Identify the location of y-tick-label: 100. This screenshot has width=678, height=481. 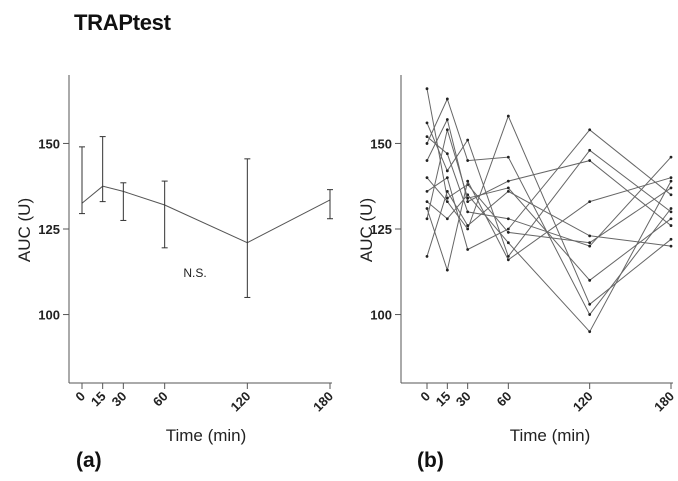
(381, 315).